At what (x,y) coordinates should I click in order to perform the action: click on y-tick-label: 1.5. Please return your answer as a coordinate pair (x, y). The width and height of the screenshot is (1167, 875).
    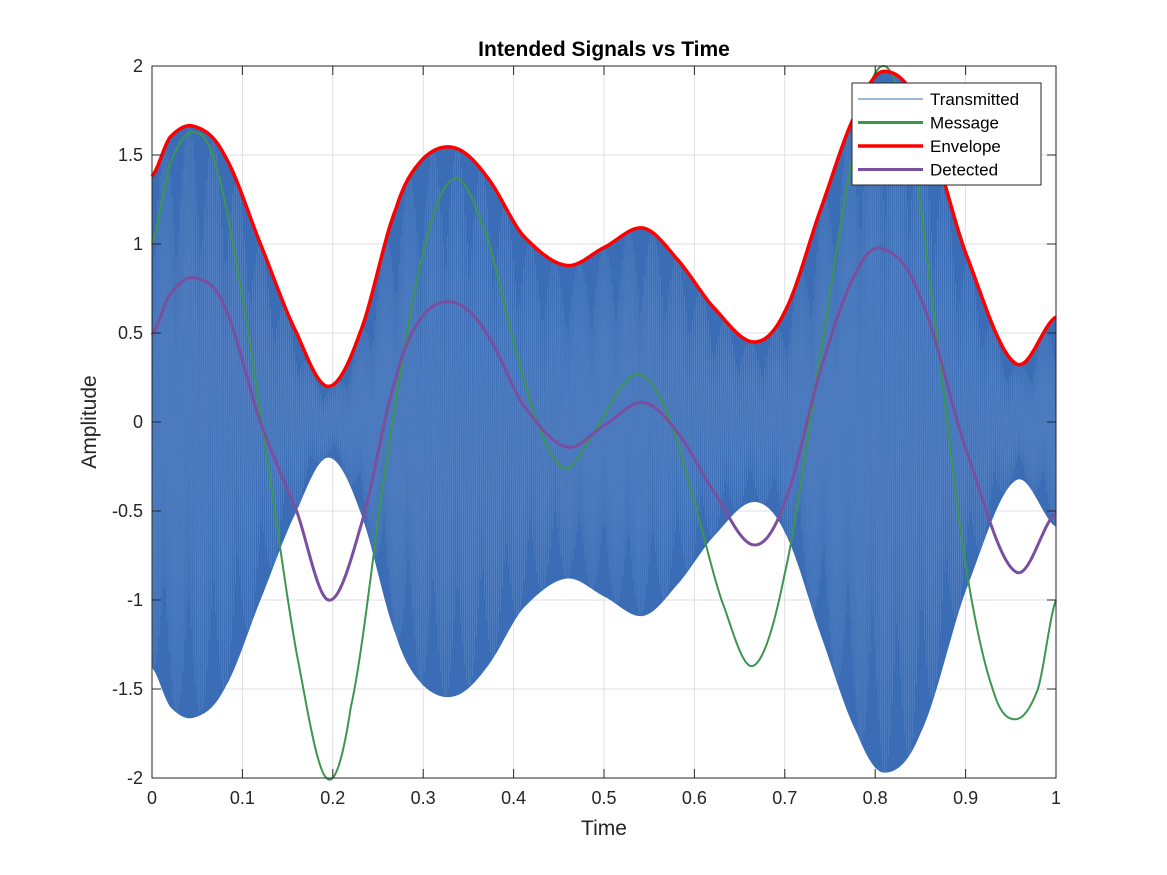
    Looking at the image, I should click on (130, 155).